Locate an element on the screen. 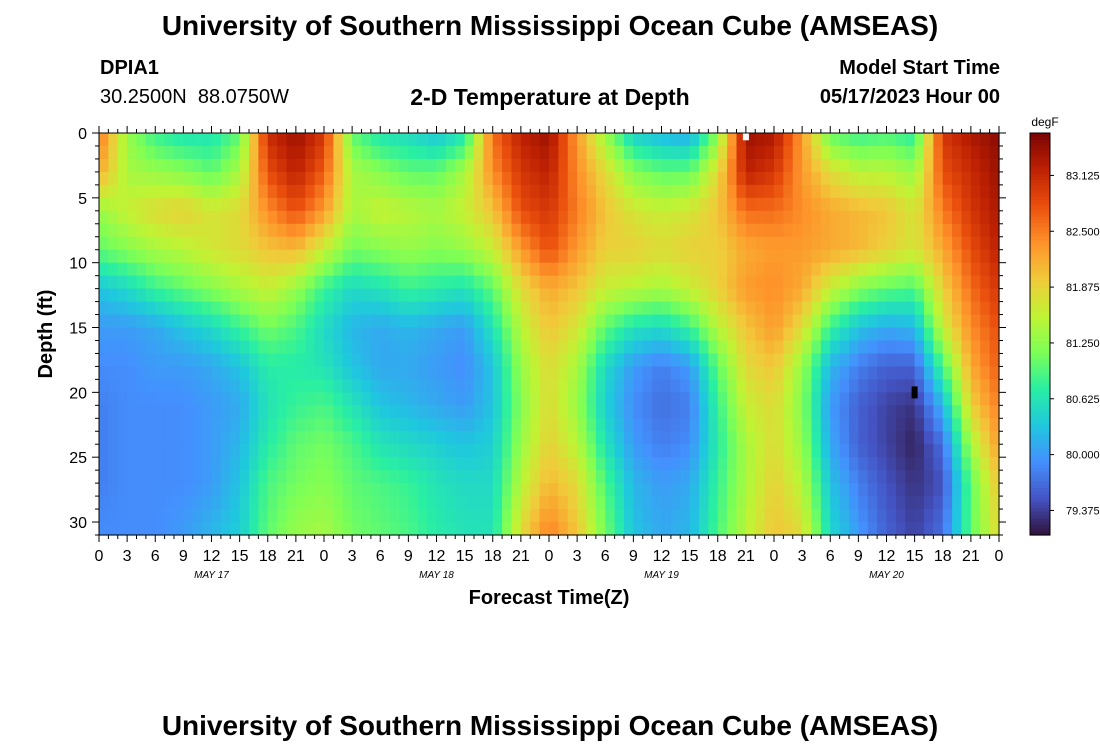 Image resolution: width=1100 pixels, height=750 pixels. day-label: MAY 19 is located at coordinates (661, 575).